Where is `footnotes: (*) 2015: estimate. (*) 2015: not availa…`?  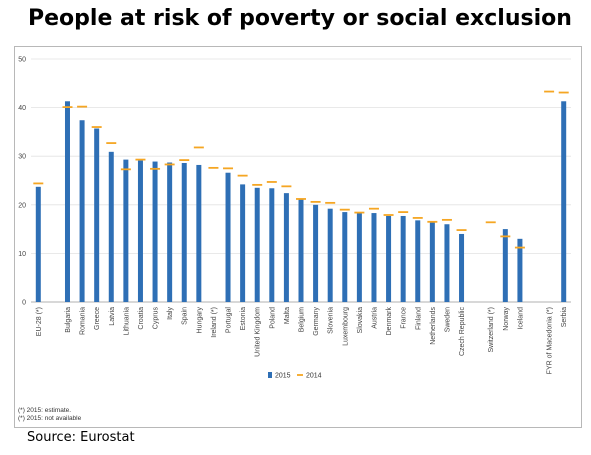 footnotes: (*) 2015: estimate. (*) 2015: not availa… is located at coordinates (49, 415).